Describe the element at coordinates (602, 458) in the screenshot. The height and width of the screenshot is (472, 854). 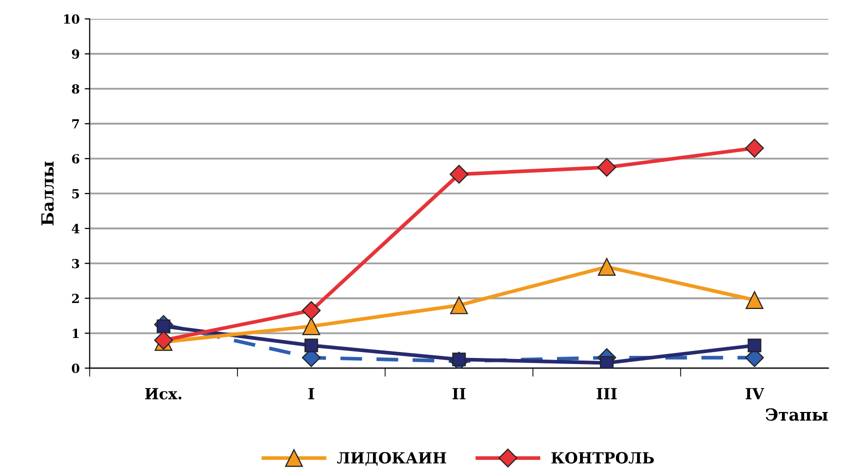
I see `legend-label: КОНТРОЛЬ` at that location.